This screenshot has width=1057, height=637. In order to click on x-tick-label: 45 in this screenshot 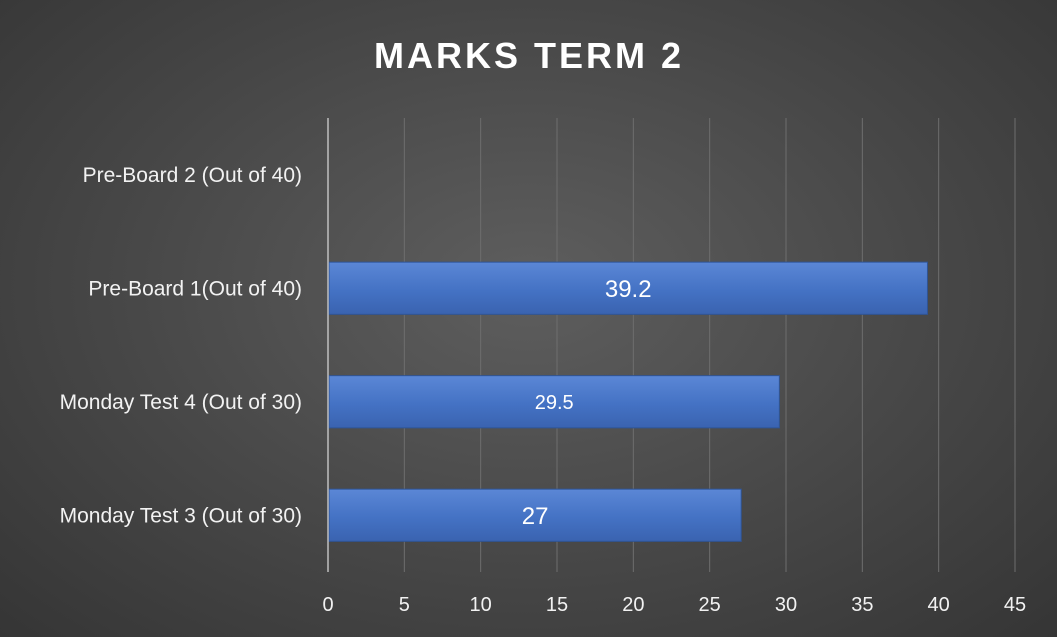, I will do `click(1015, 605)`.